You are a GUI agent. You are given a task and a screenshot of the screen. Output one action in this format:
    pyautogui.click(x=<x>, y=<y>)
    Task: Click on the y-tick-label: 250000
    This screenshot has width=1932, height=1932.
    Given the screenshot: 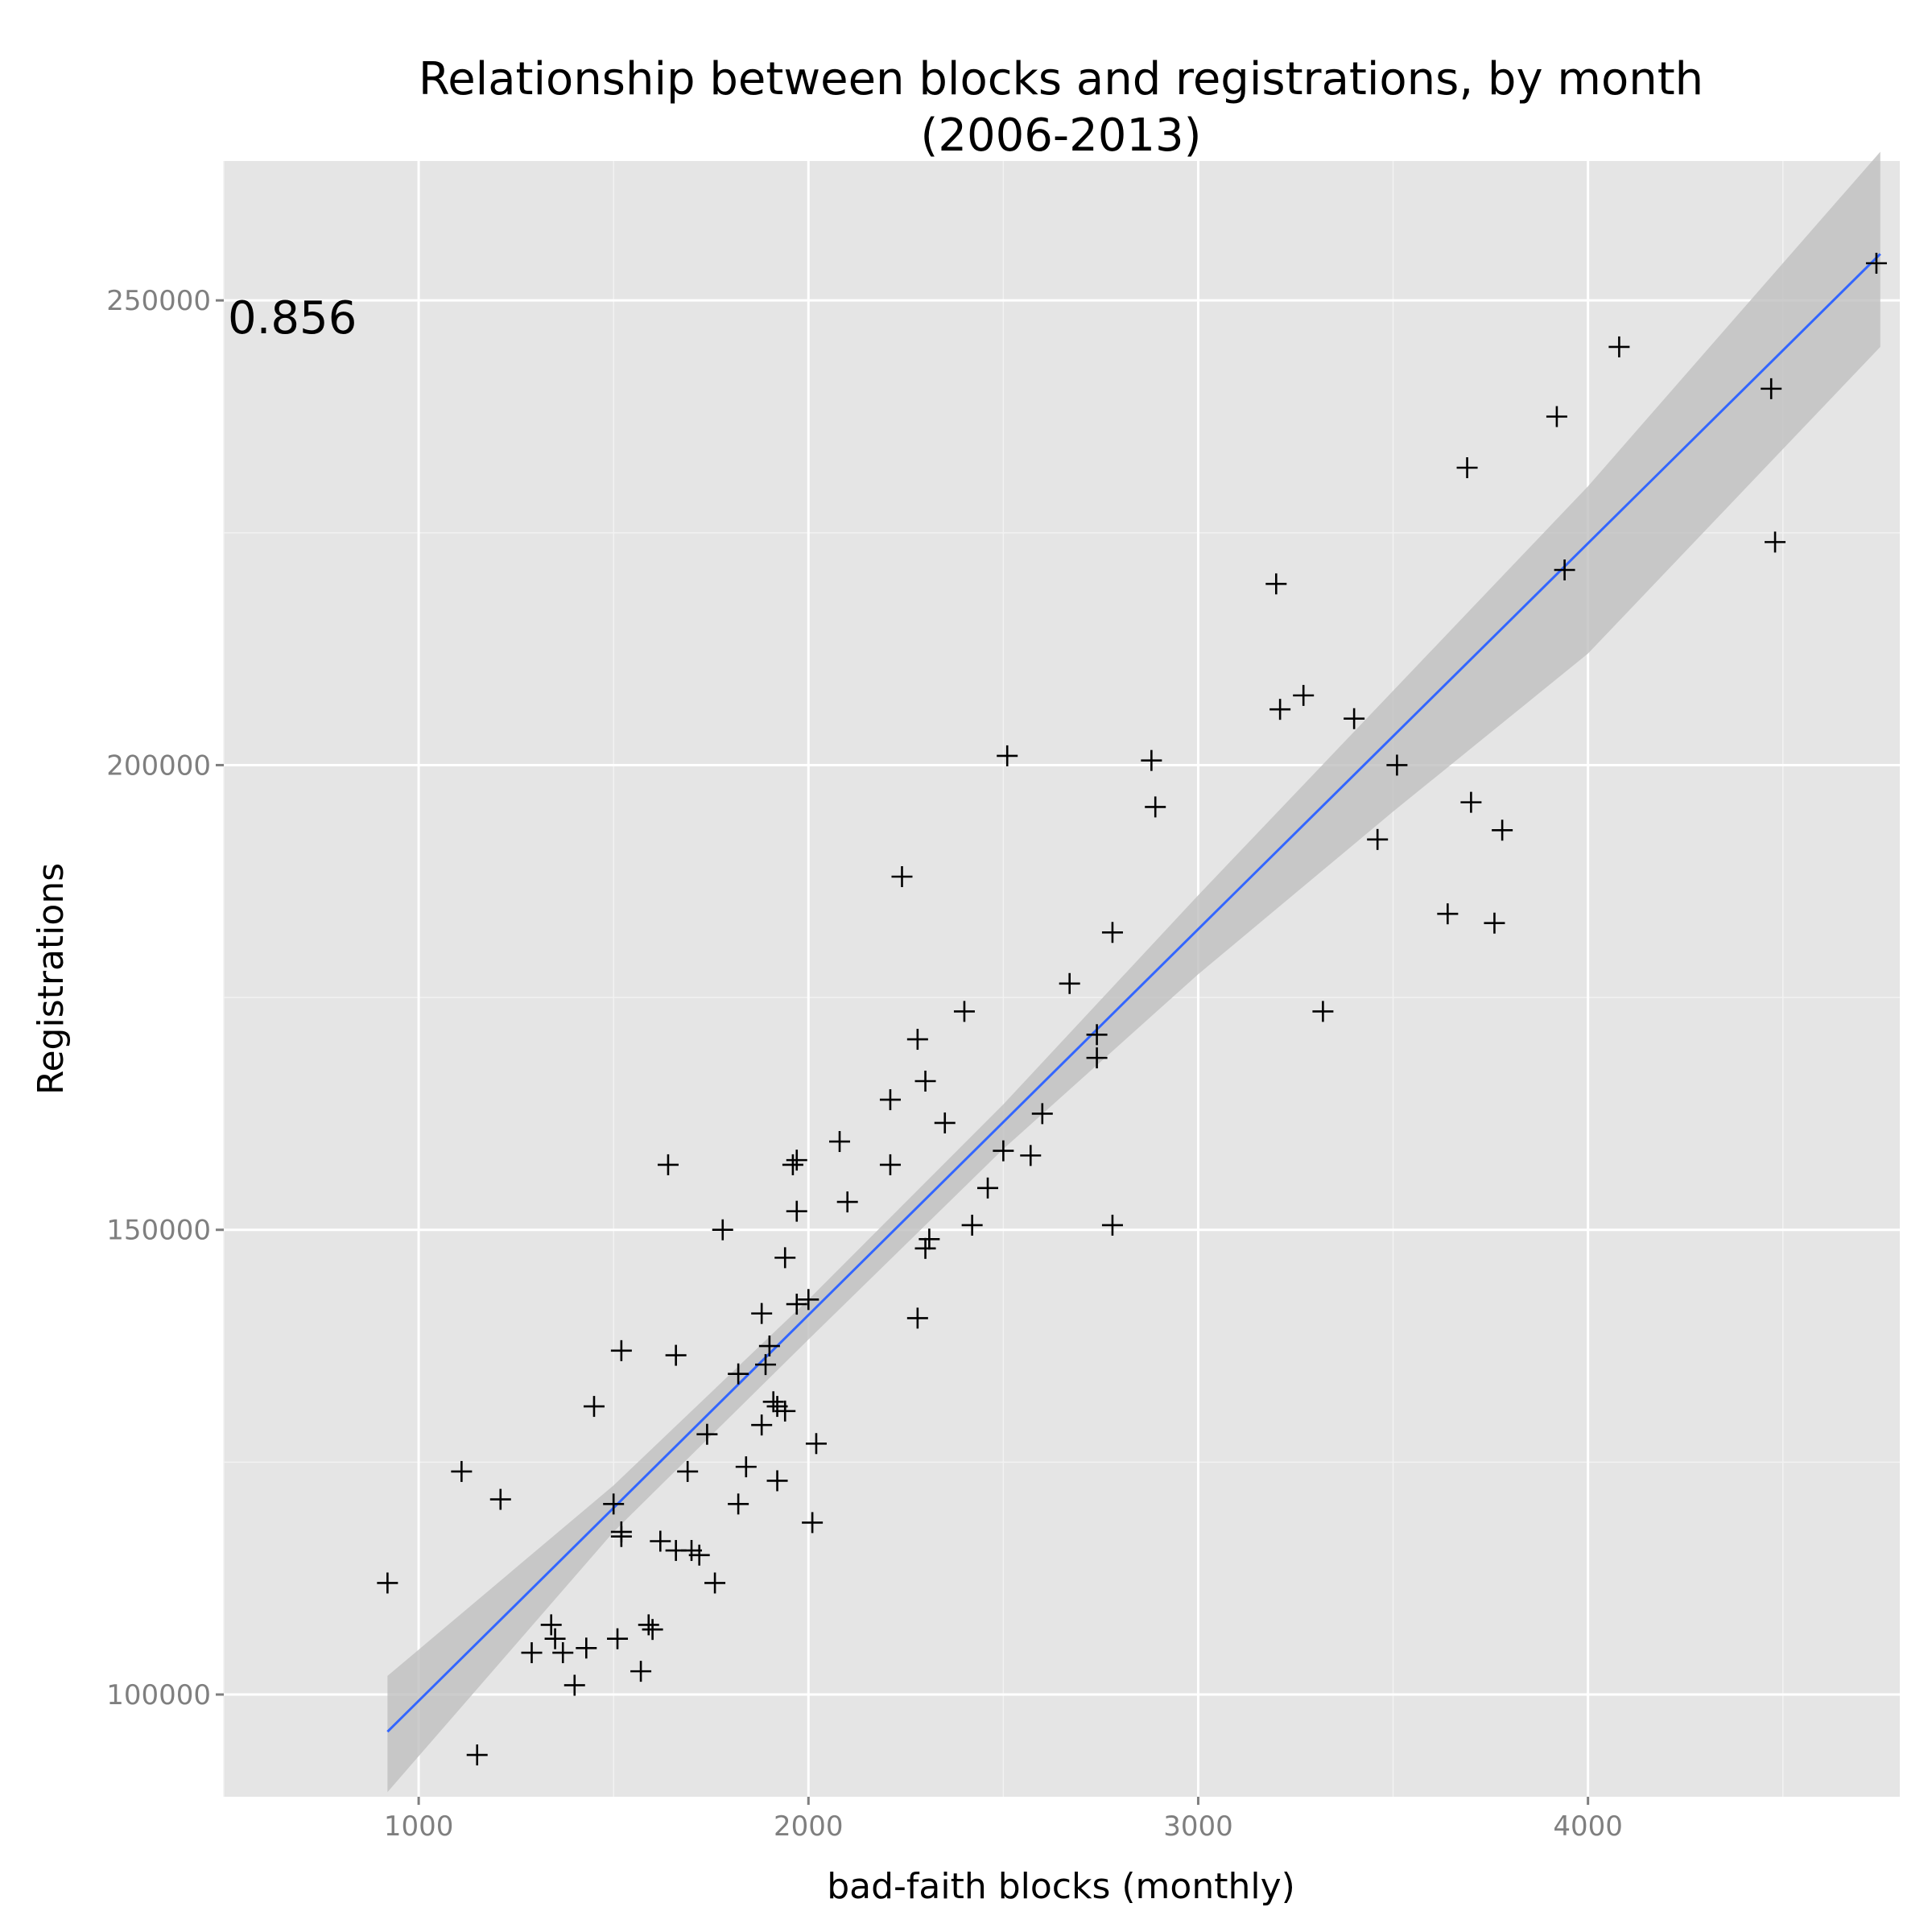 What is the action you would take?
    pyautogui.click(x=158, y=301)
    